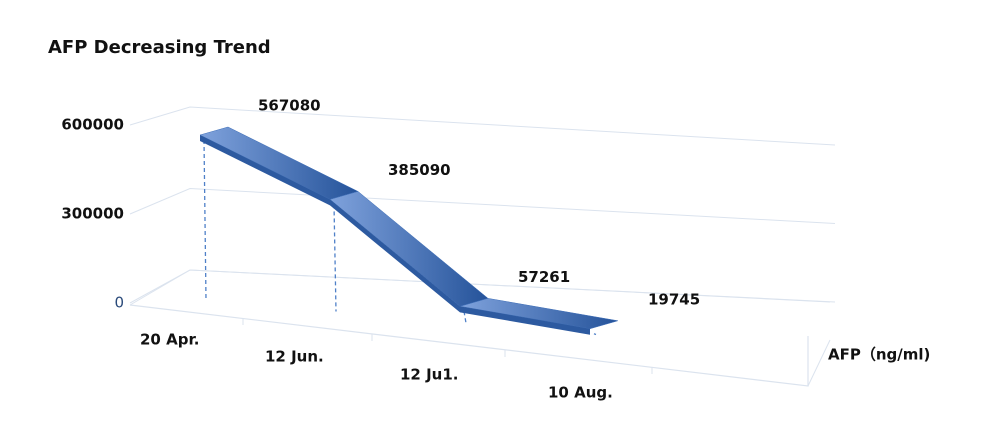  What do you see at coordinates (169, 340) in the screenshot?
I see `x-tick-label: 20 Apr.` at bounding box center [169, 340].